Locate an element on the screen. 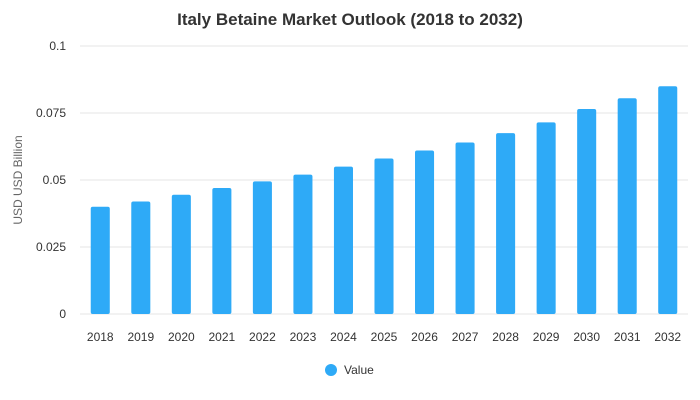 The height and width of the screenshot is (400, 700). y-tick-label: 0 is located at coordinates (62, 314).